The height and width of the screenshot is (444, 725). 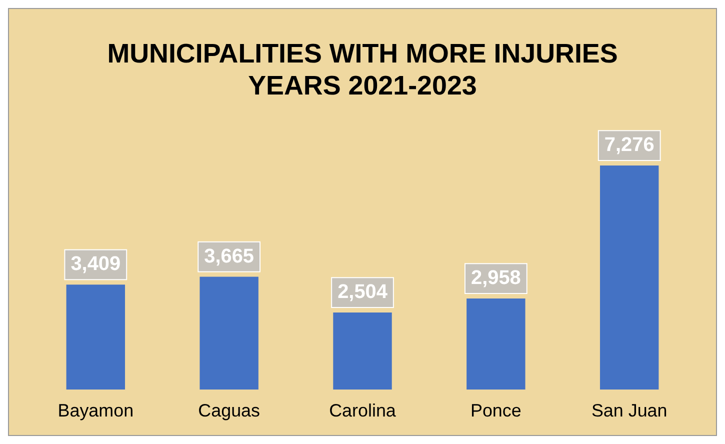 I want to click on x-tick-label: Ponce, so click(x=496, y=410).